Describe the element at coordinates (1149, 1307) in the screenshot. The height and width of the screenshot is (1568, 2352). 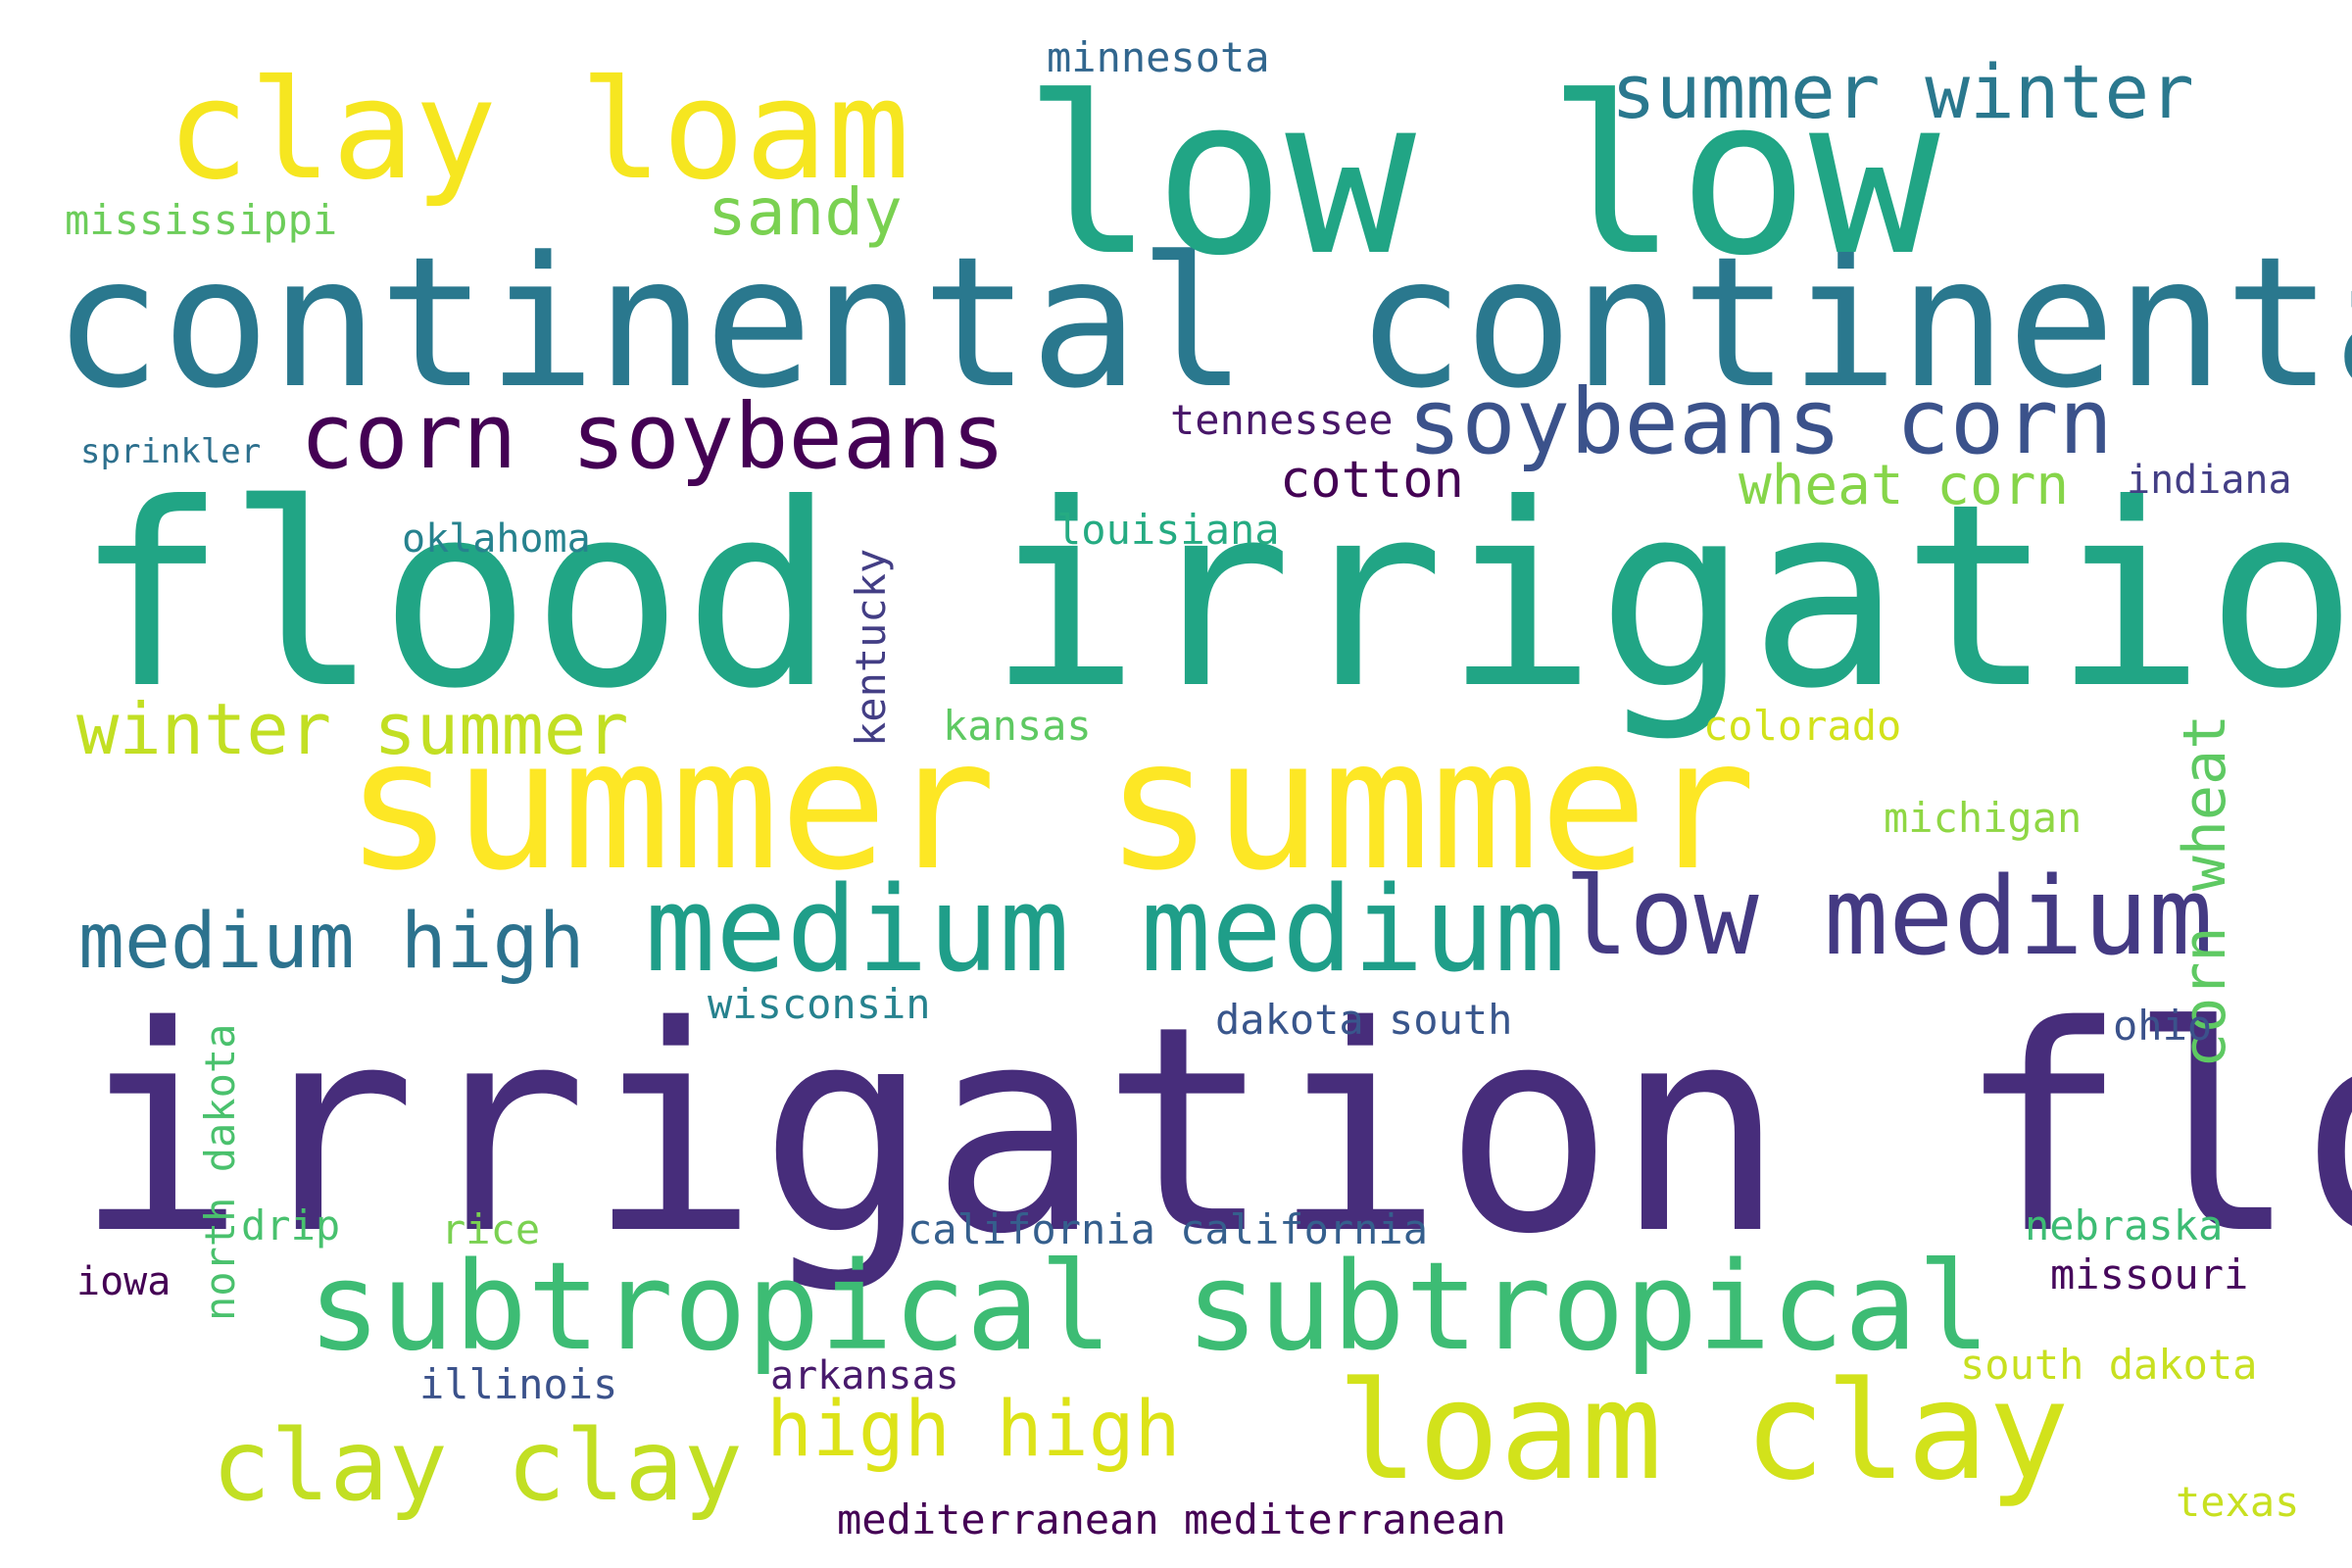
I see `word-subtropical-subtropical: subtropical subtropical` at that location.